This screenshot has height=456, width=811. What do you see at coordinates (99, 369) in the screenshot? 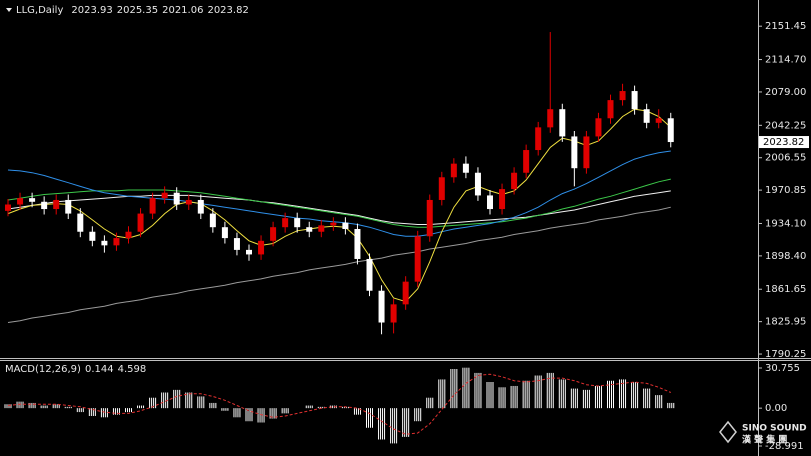
I see `header-value: 0.144` at bounding box center [99, 369].